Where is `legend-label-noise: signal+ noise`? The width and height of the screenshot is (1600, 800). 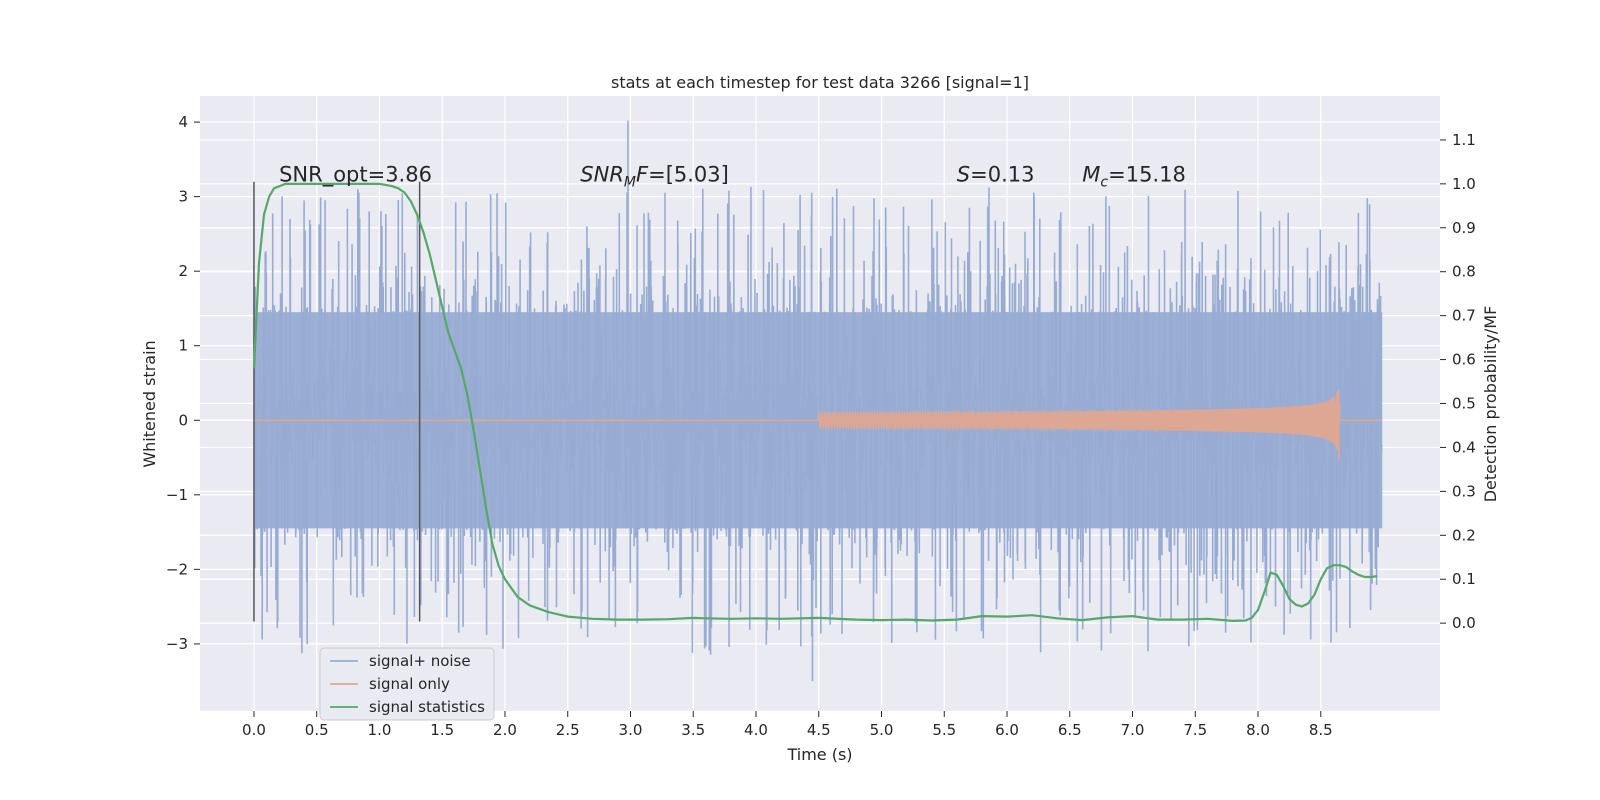 legend-label-noise: signal+ noise is located at coordinates (420, 661).